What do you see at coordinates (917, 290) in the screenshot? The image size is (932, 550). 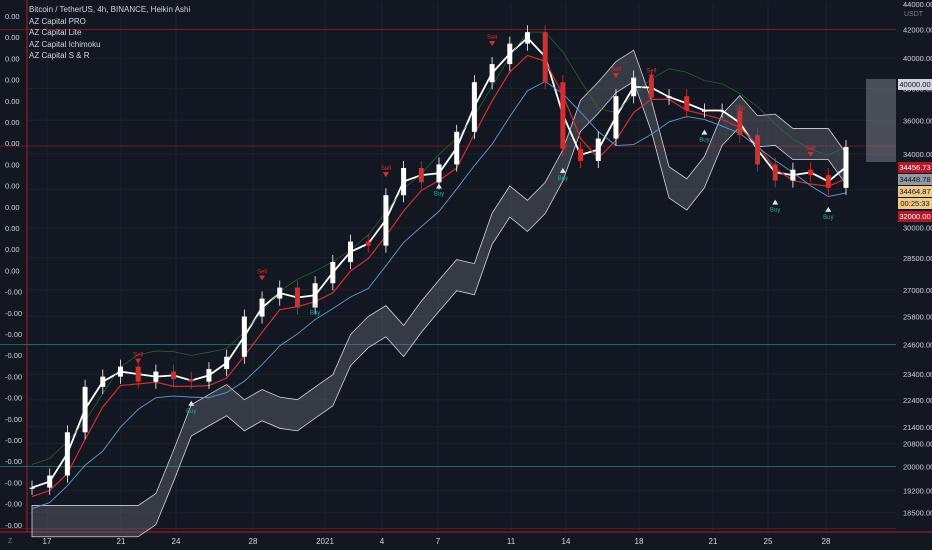 I see `y-tick-label: 27000.00` at bounding box center [917, 290].